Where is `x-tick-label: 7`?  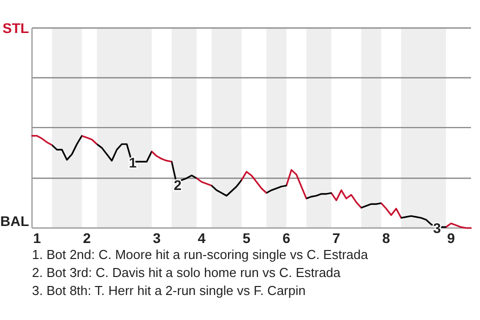
x-tick-label: 7 is located at coordinates (336, 238).